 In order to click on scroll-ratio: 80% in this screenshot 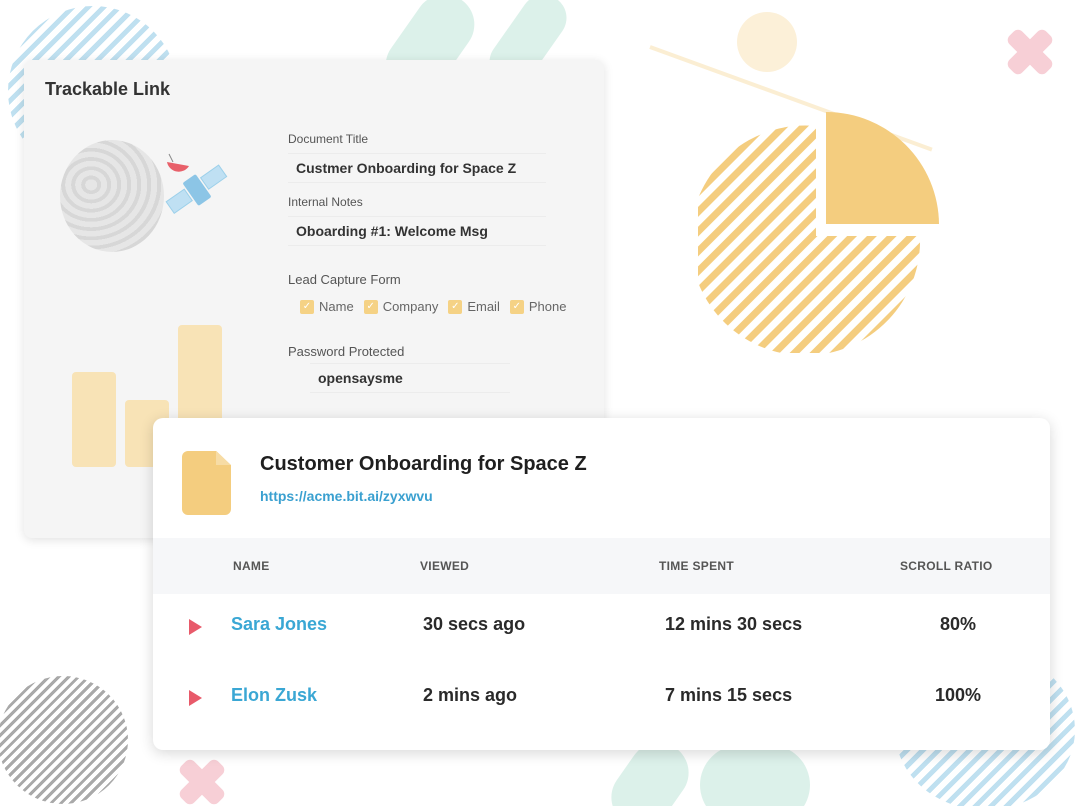, I will do `click(958, 624)`.